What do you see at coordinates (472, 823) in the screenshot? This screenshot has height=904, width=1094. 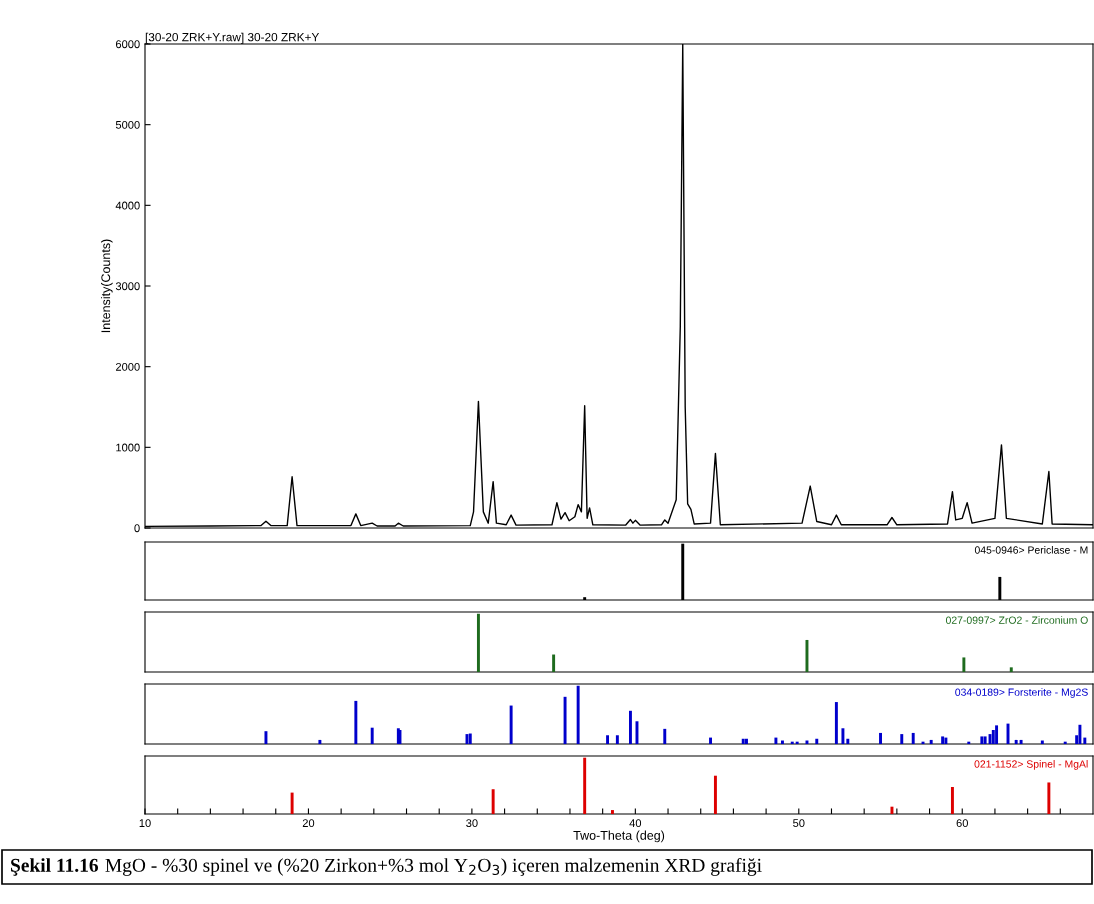 I see `x-tick-label: 30` at bounding box center [472, 823].